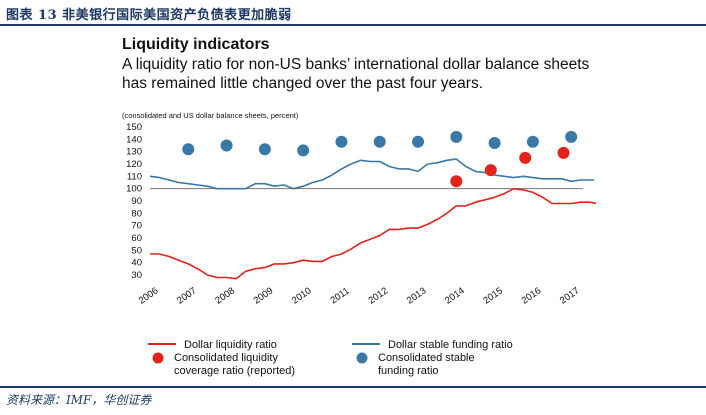  I want to click on x-tick-label: 2012, so click(378, 295).